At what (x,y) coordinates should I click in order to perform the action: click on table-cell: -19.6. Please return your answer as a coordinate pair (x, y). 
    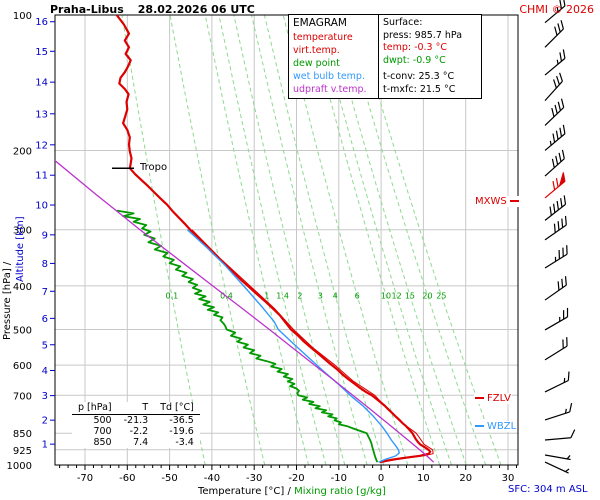
    Looking at the image, I should click on (181, 431).